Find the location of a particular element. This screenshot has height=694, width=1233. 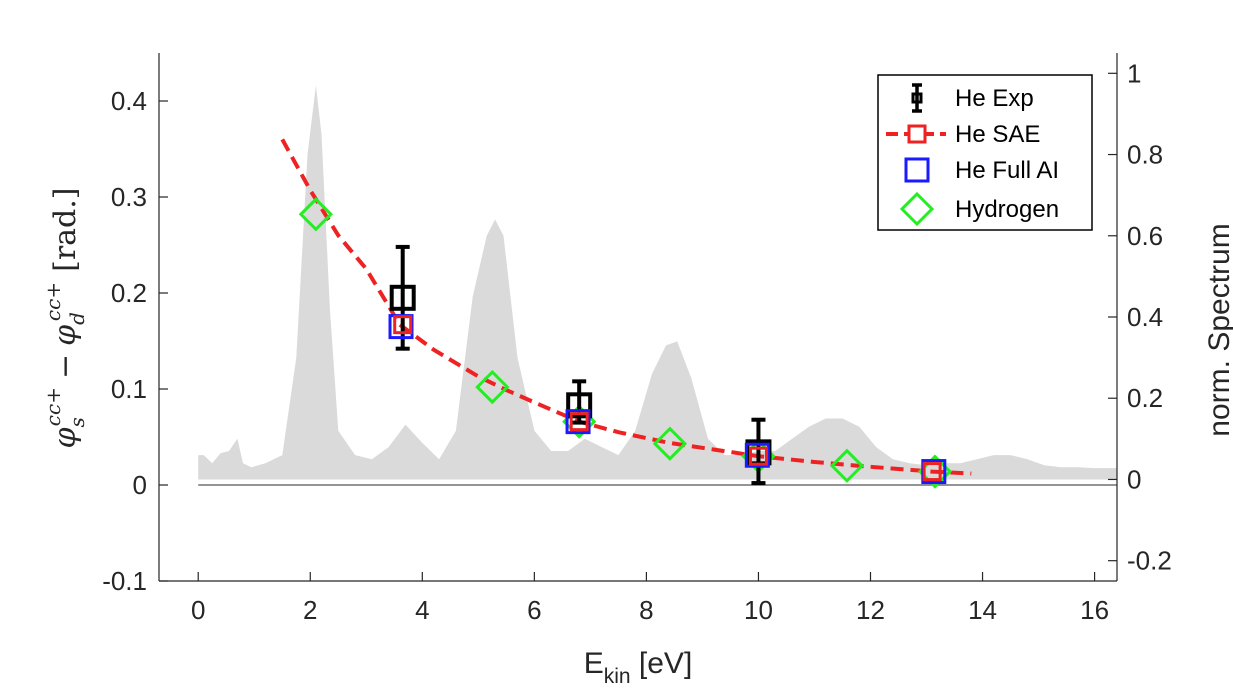

legend-item-he-full-ai: He Full AI is located at coordinates (981, 170).